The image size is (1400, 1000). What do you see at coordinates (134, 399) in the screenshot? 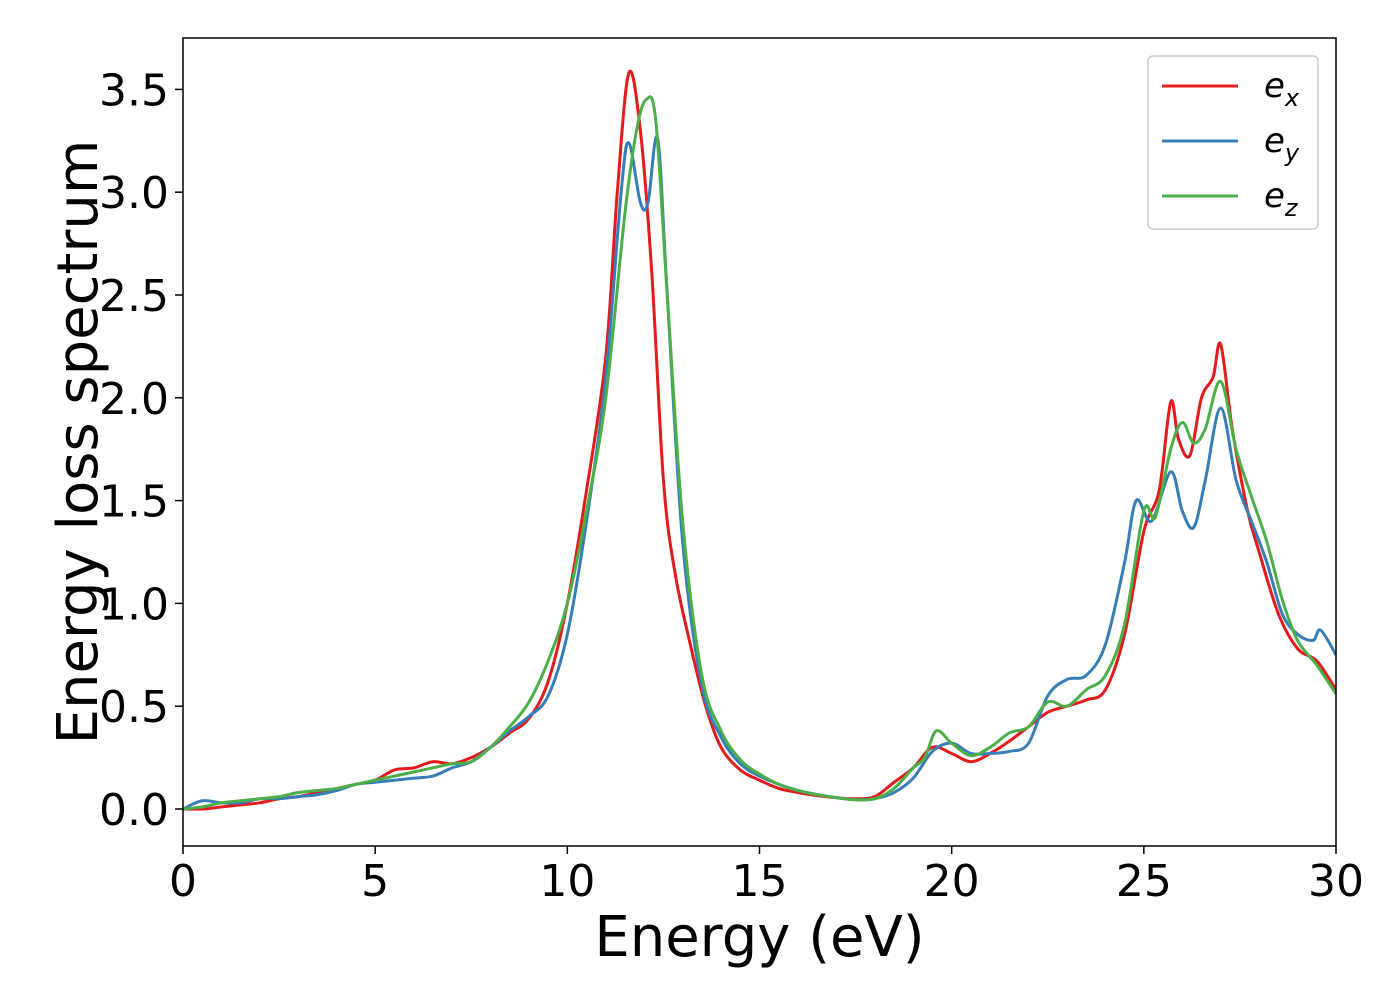
I see `y-tick-label: 2.0` at bounding box center [134, 399].